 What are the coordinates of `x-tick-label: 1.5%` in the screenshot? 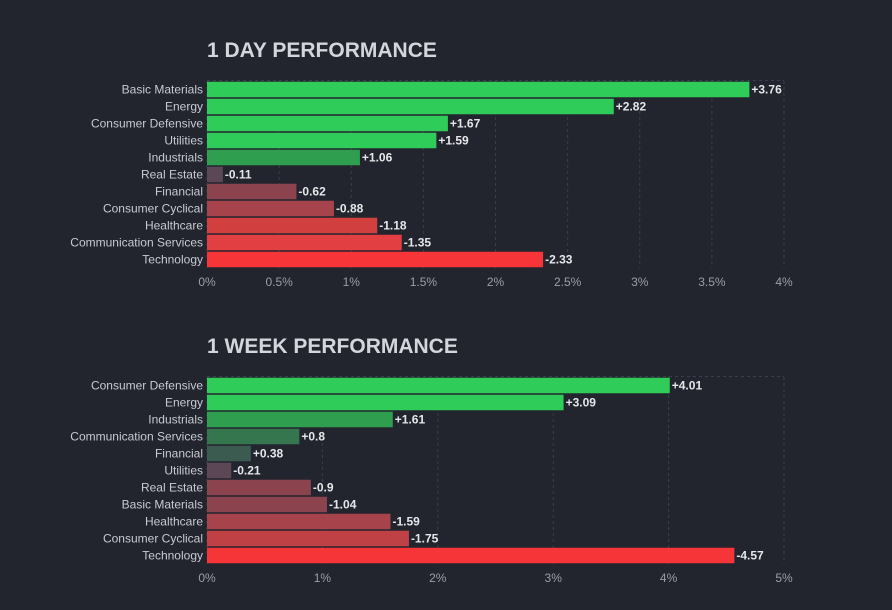 It's located at (424, 282).